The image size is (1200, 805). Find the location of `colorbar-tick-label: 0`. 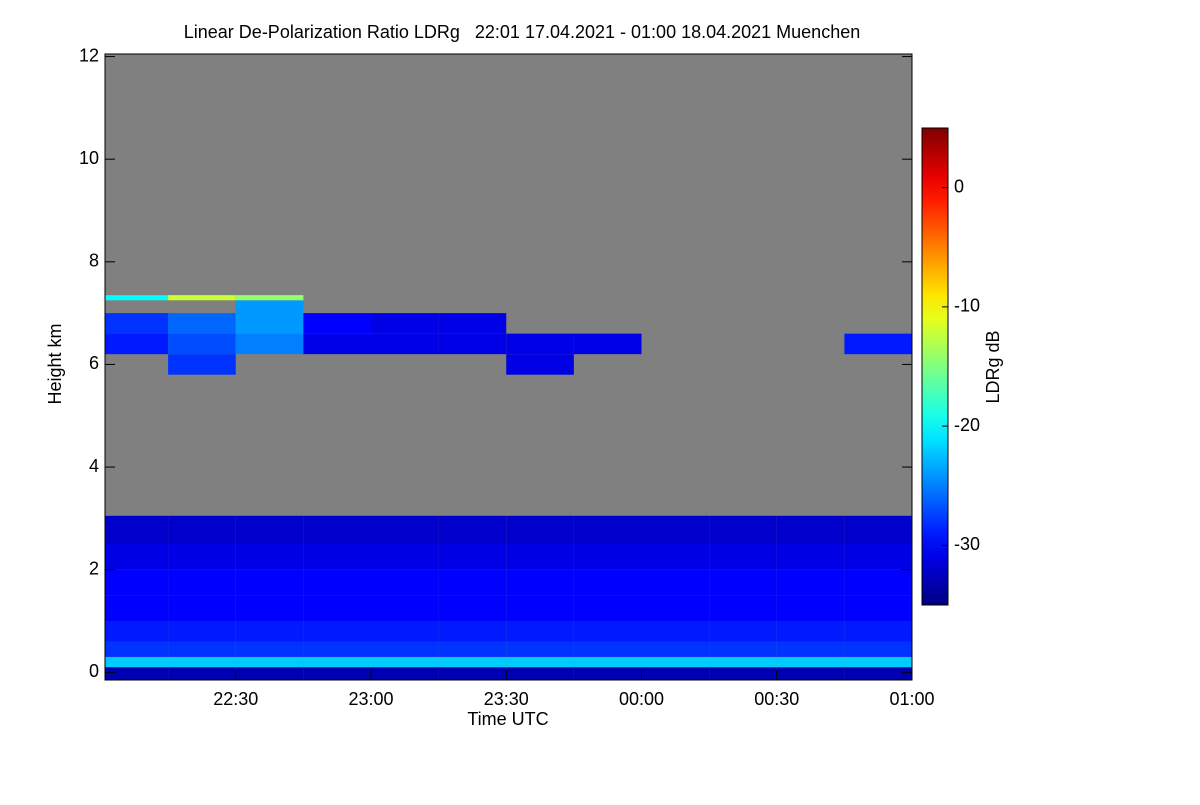

colorbar-tick-label: 0 is located at coordinates (959, 186).